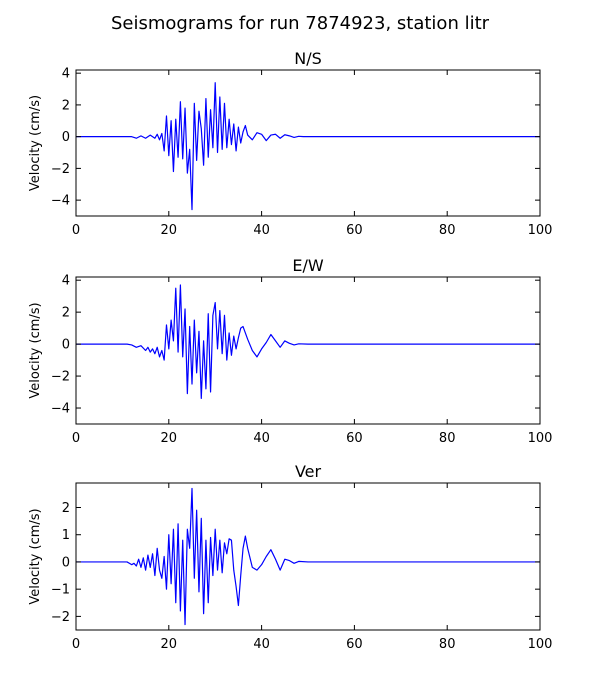  Describe the element at coordinates (66, 535) in the screenshot. I see `y-tick-label: 1` at that location.